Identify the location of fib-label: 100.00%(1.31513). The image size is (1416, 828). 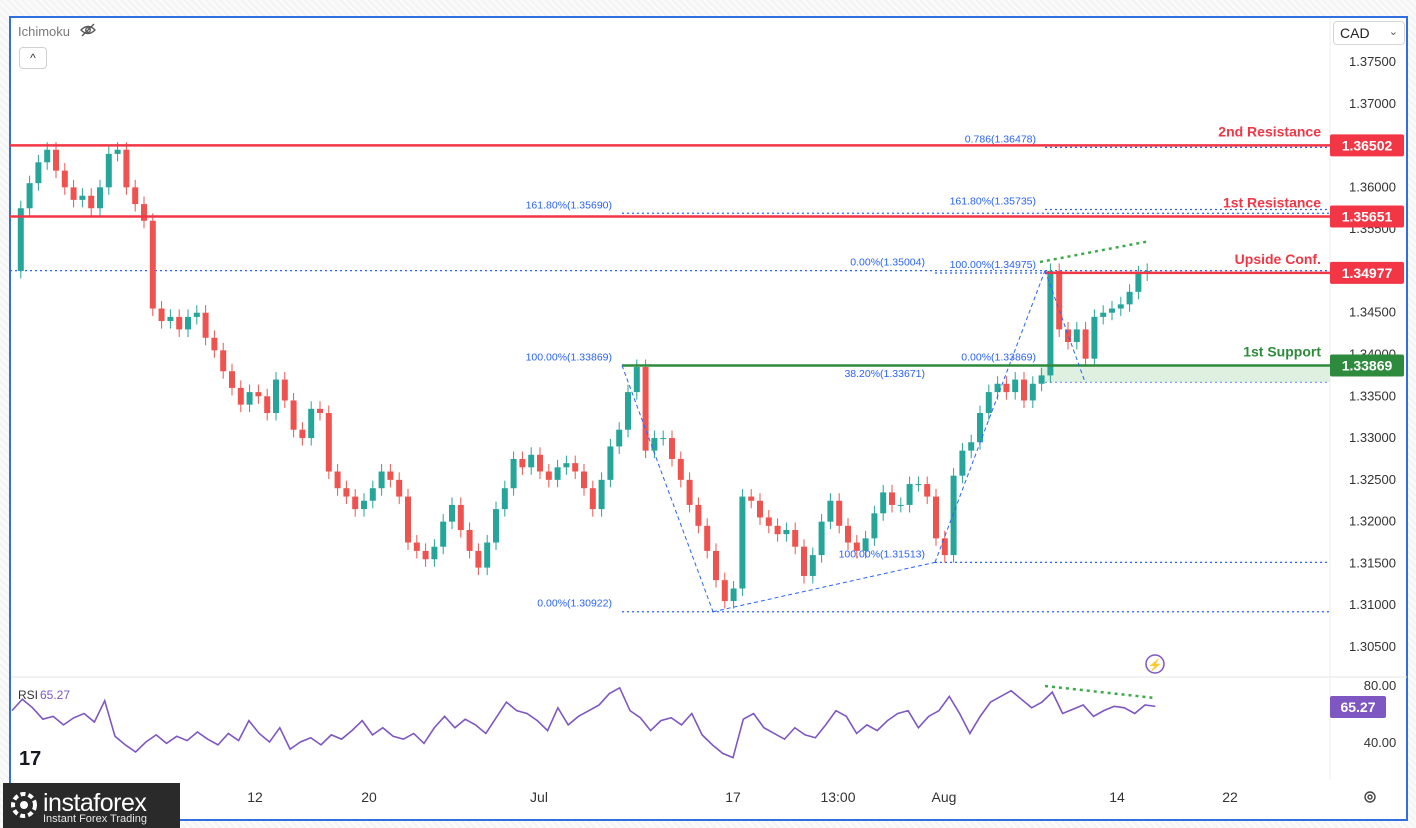
(882, 554).